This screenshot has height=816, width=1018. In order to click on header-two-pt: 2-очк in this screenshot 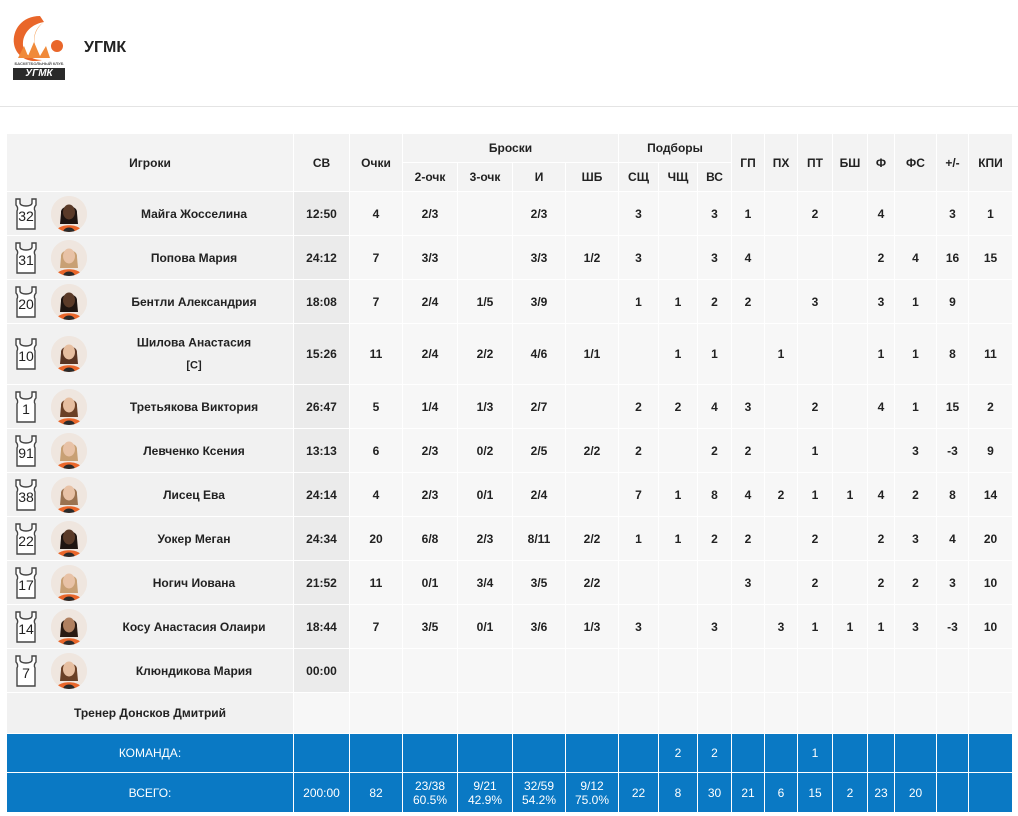, I will do `click(430, 177)`.